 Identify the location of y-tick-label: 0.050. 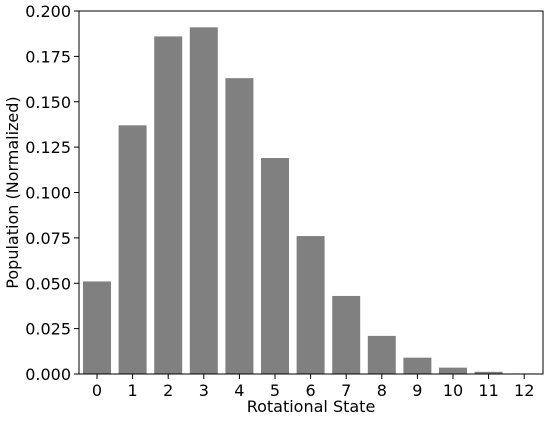
(48, 283).